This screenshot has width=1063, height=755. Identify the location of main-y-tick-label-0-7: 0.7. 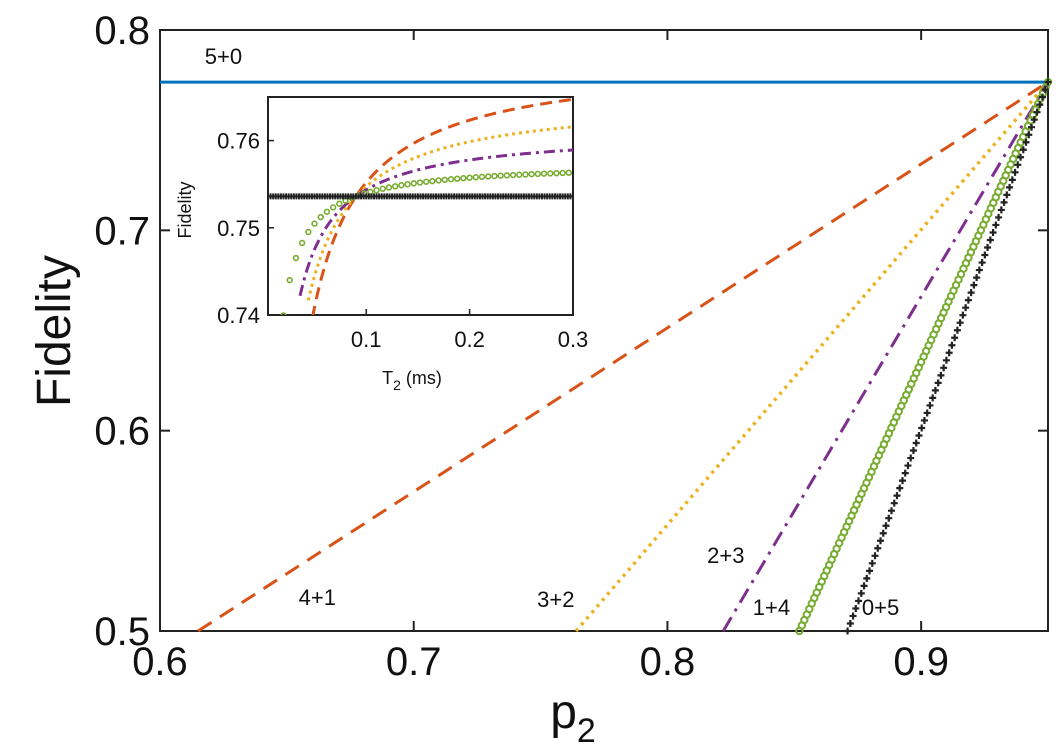
(122, 231).